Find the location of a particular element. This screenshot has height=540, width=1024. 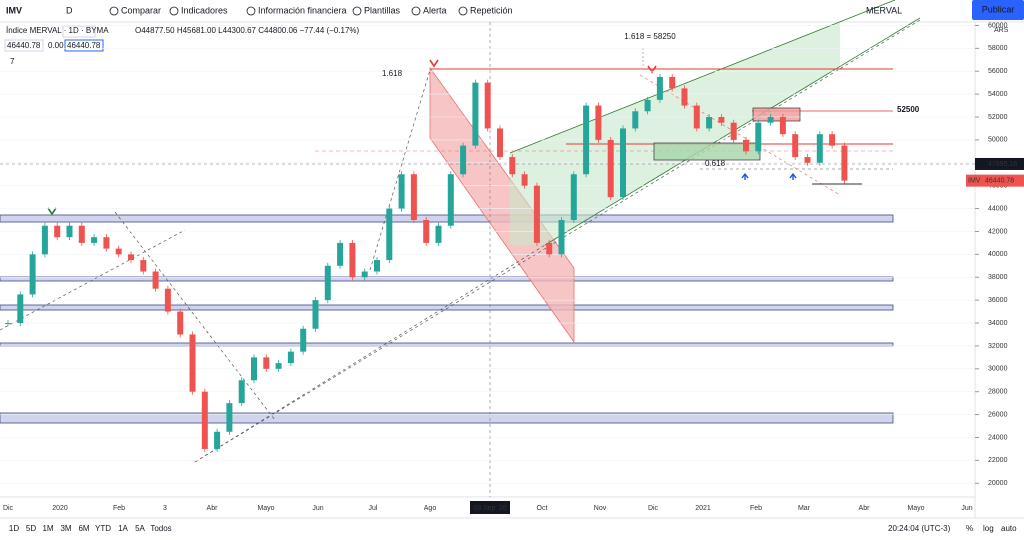

green-channel is located at coordinates (675, 133).